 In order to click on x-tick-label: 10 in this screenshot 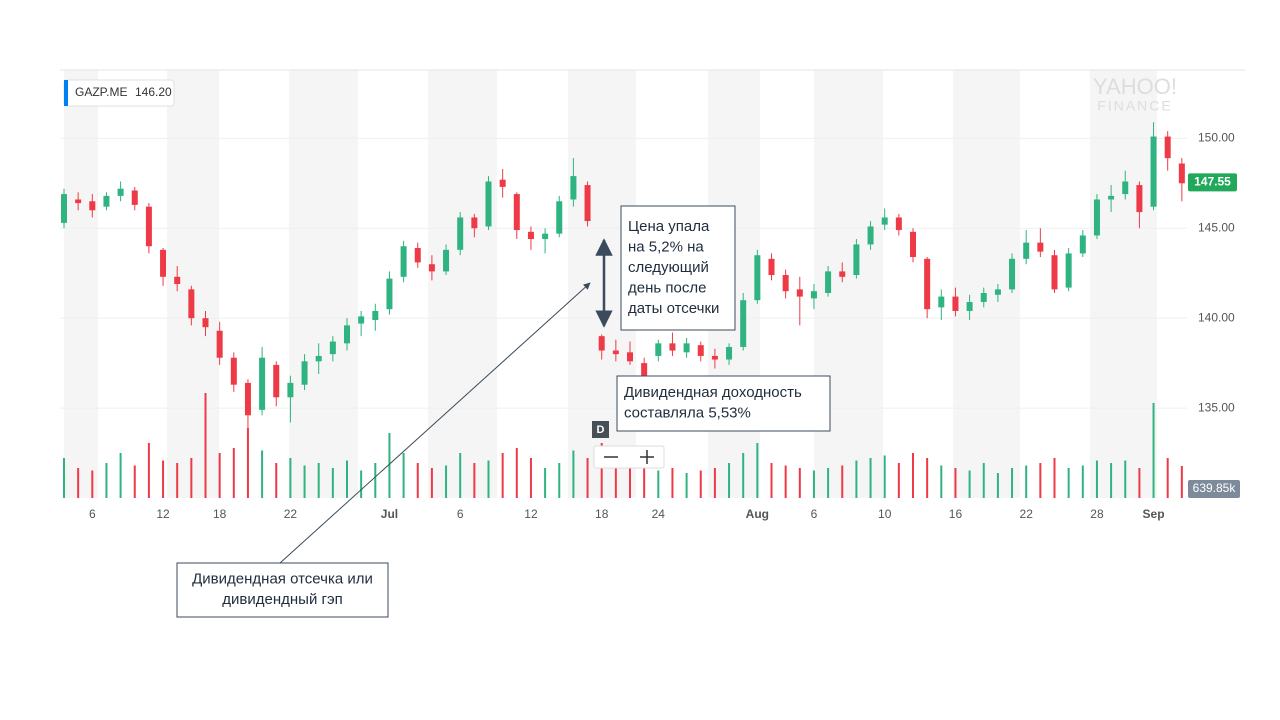, I will do `click(885, 514)`.